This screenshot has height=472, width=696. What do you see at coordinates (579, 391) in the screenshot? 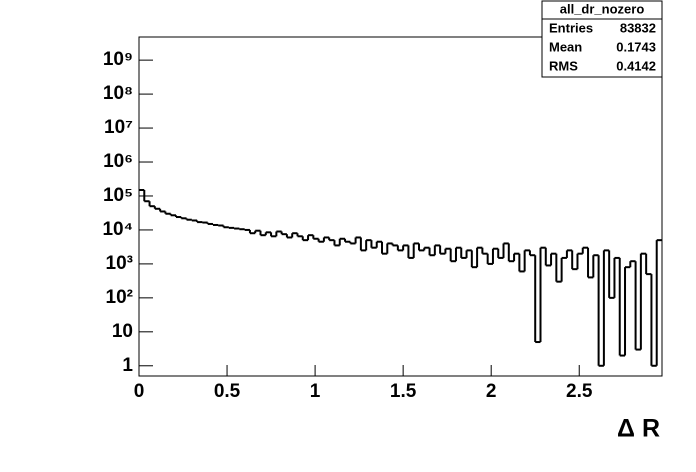
I see `x-tick-label: 2.5` at bounding box center [579, 391].